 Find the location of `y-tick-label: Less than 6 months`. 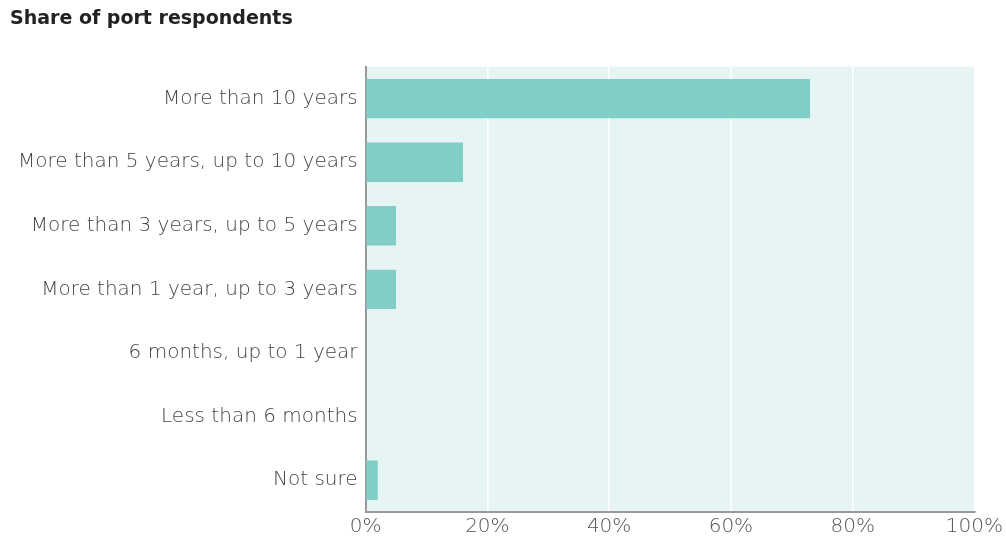

y-tick-label: Less than 6 months is located at coordinates (259, 414).